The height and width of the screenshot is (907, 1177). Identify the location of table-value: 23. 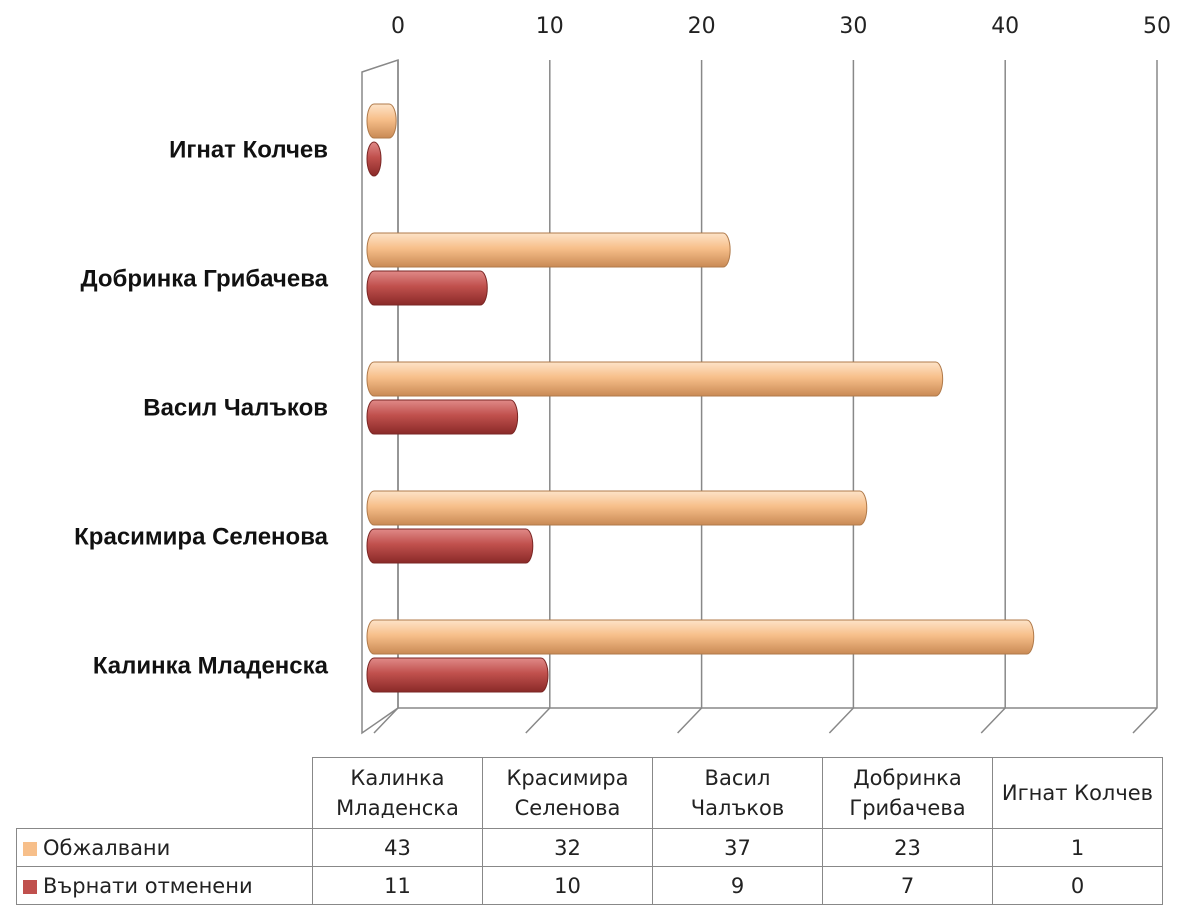
(907, 847).